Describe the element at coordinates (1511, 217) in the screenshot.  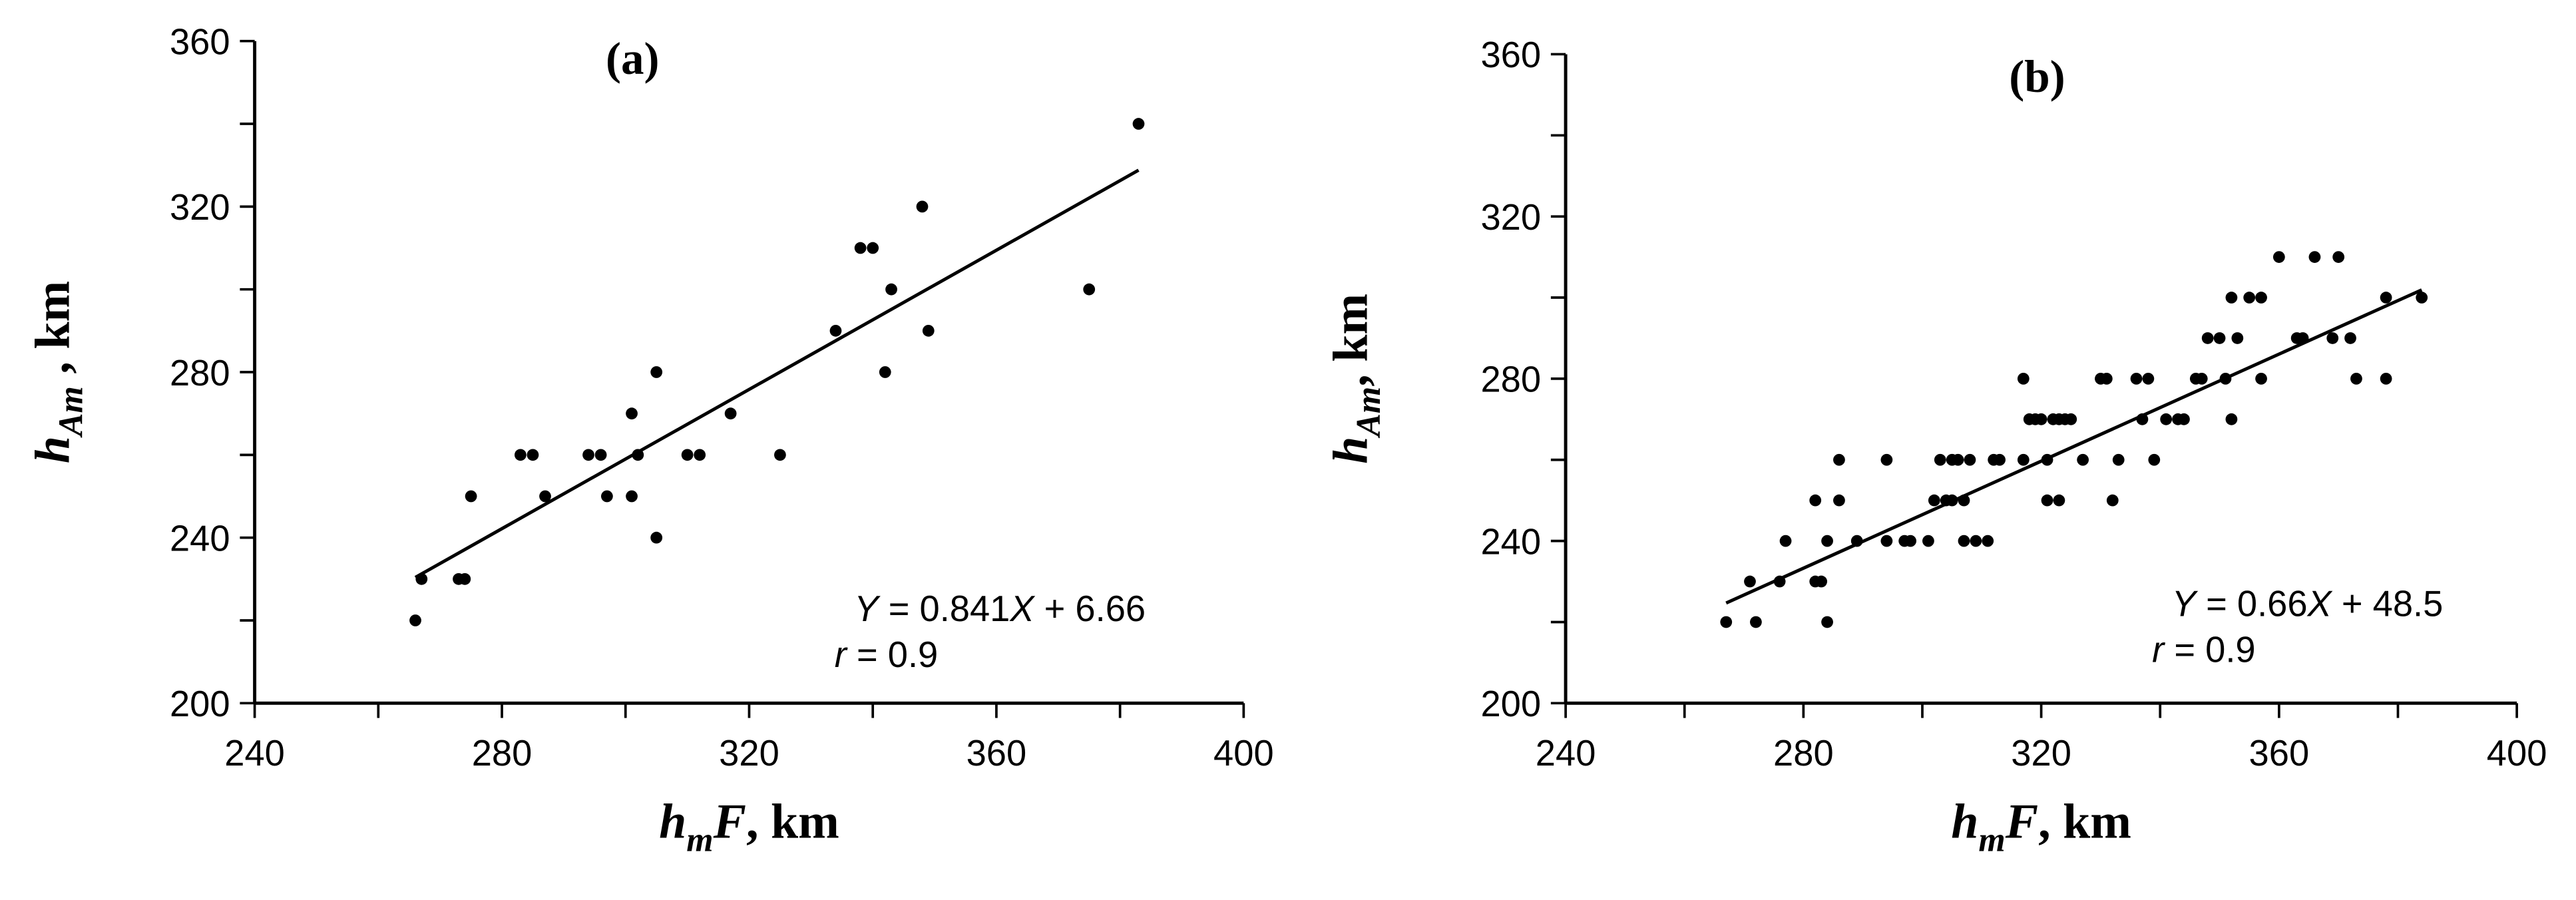
I see `y-tick-label: 320` at that location.